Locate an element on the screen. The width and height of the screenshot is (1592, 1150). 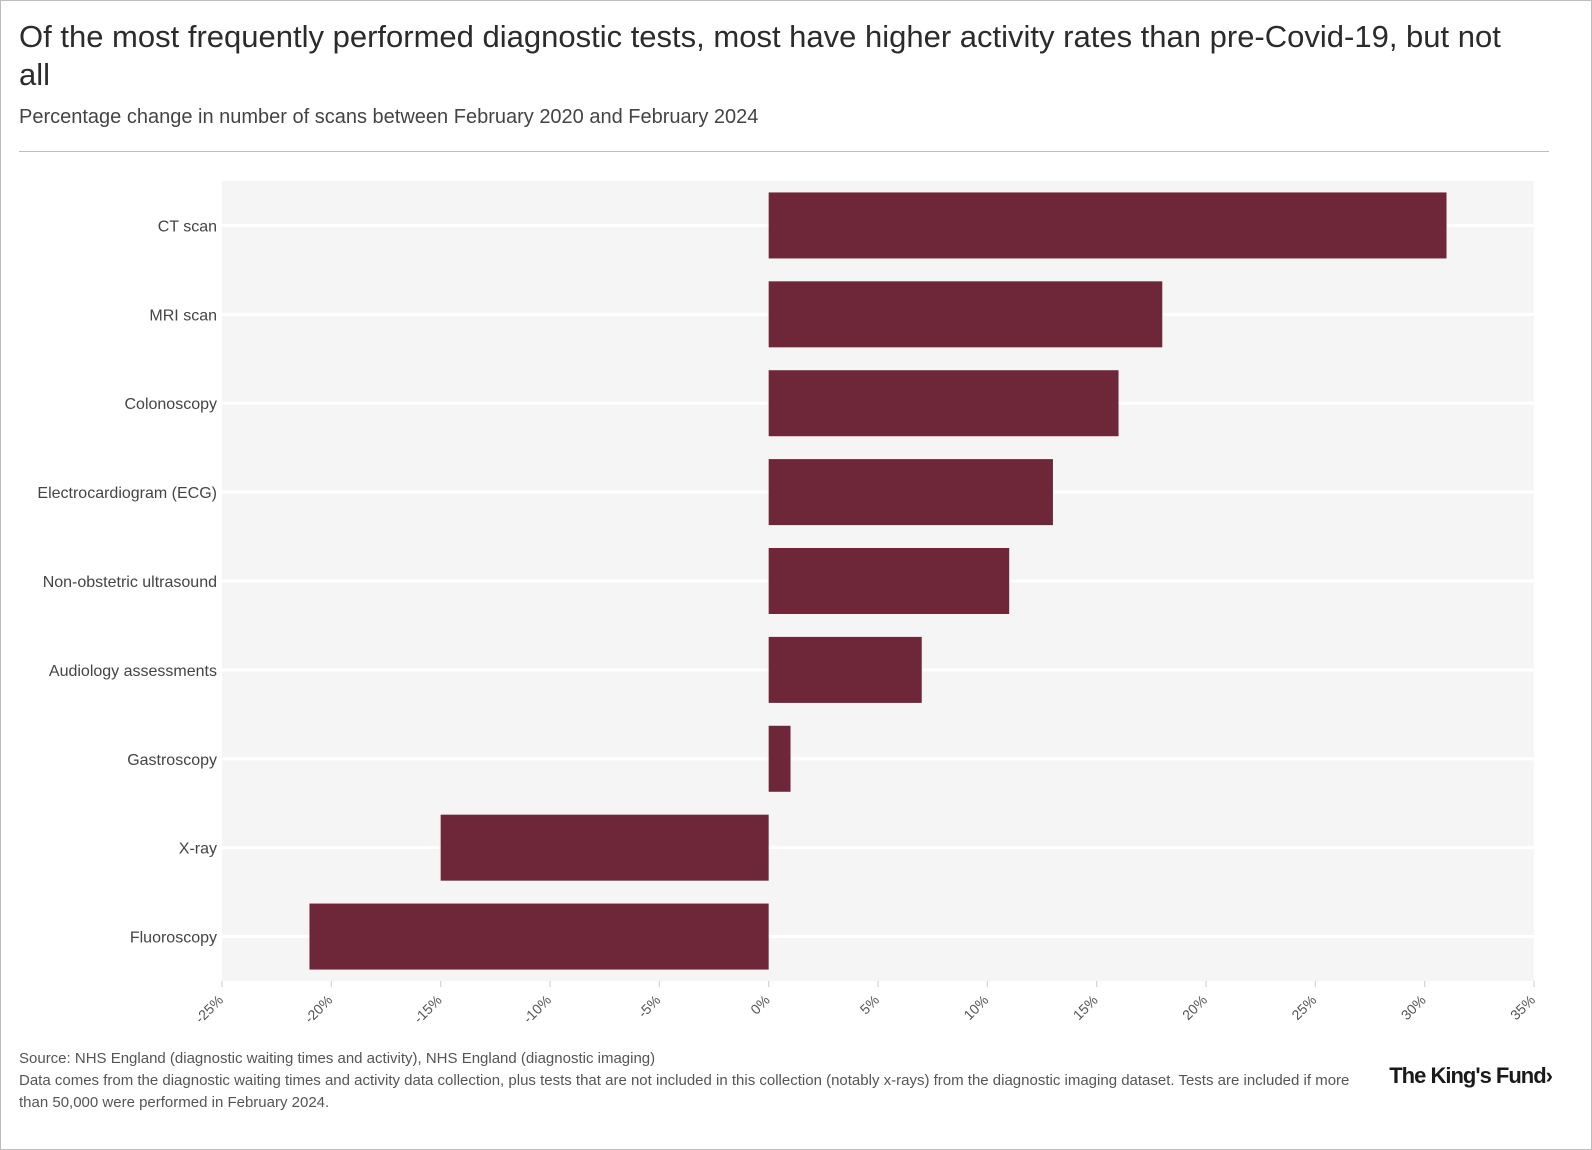
bar-x-ray is located at coordinates (604, 847).